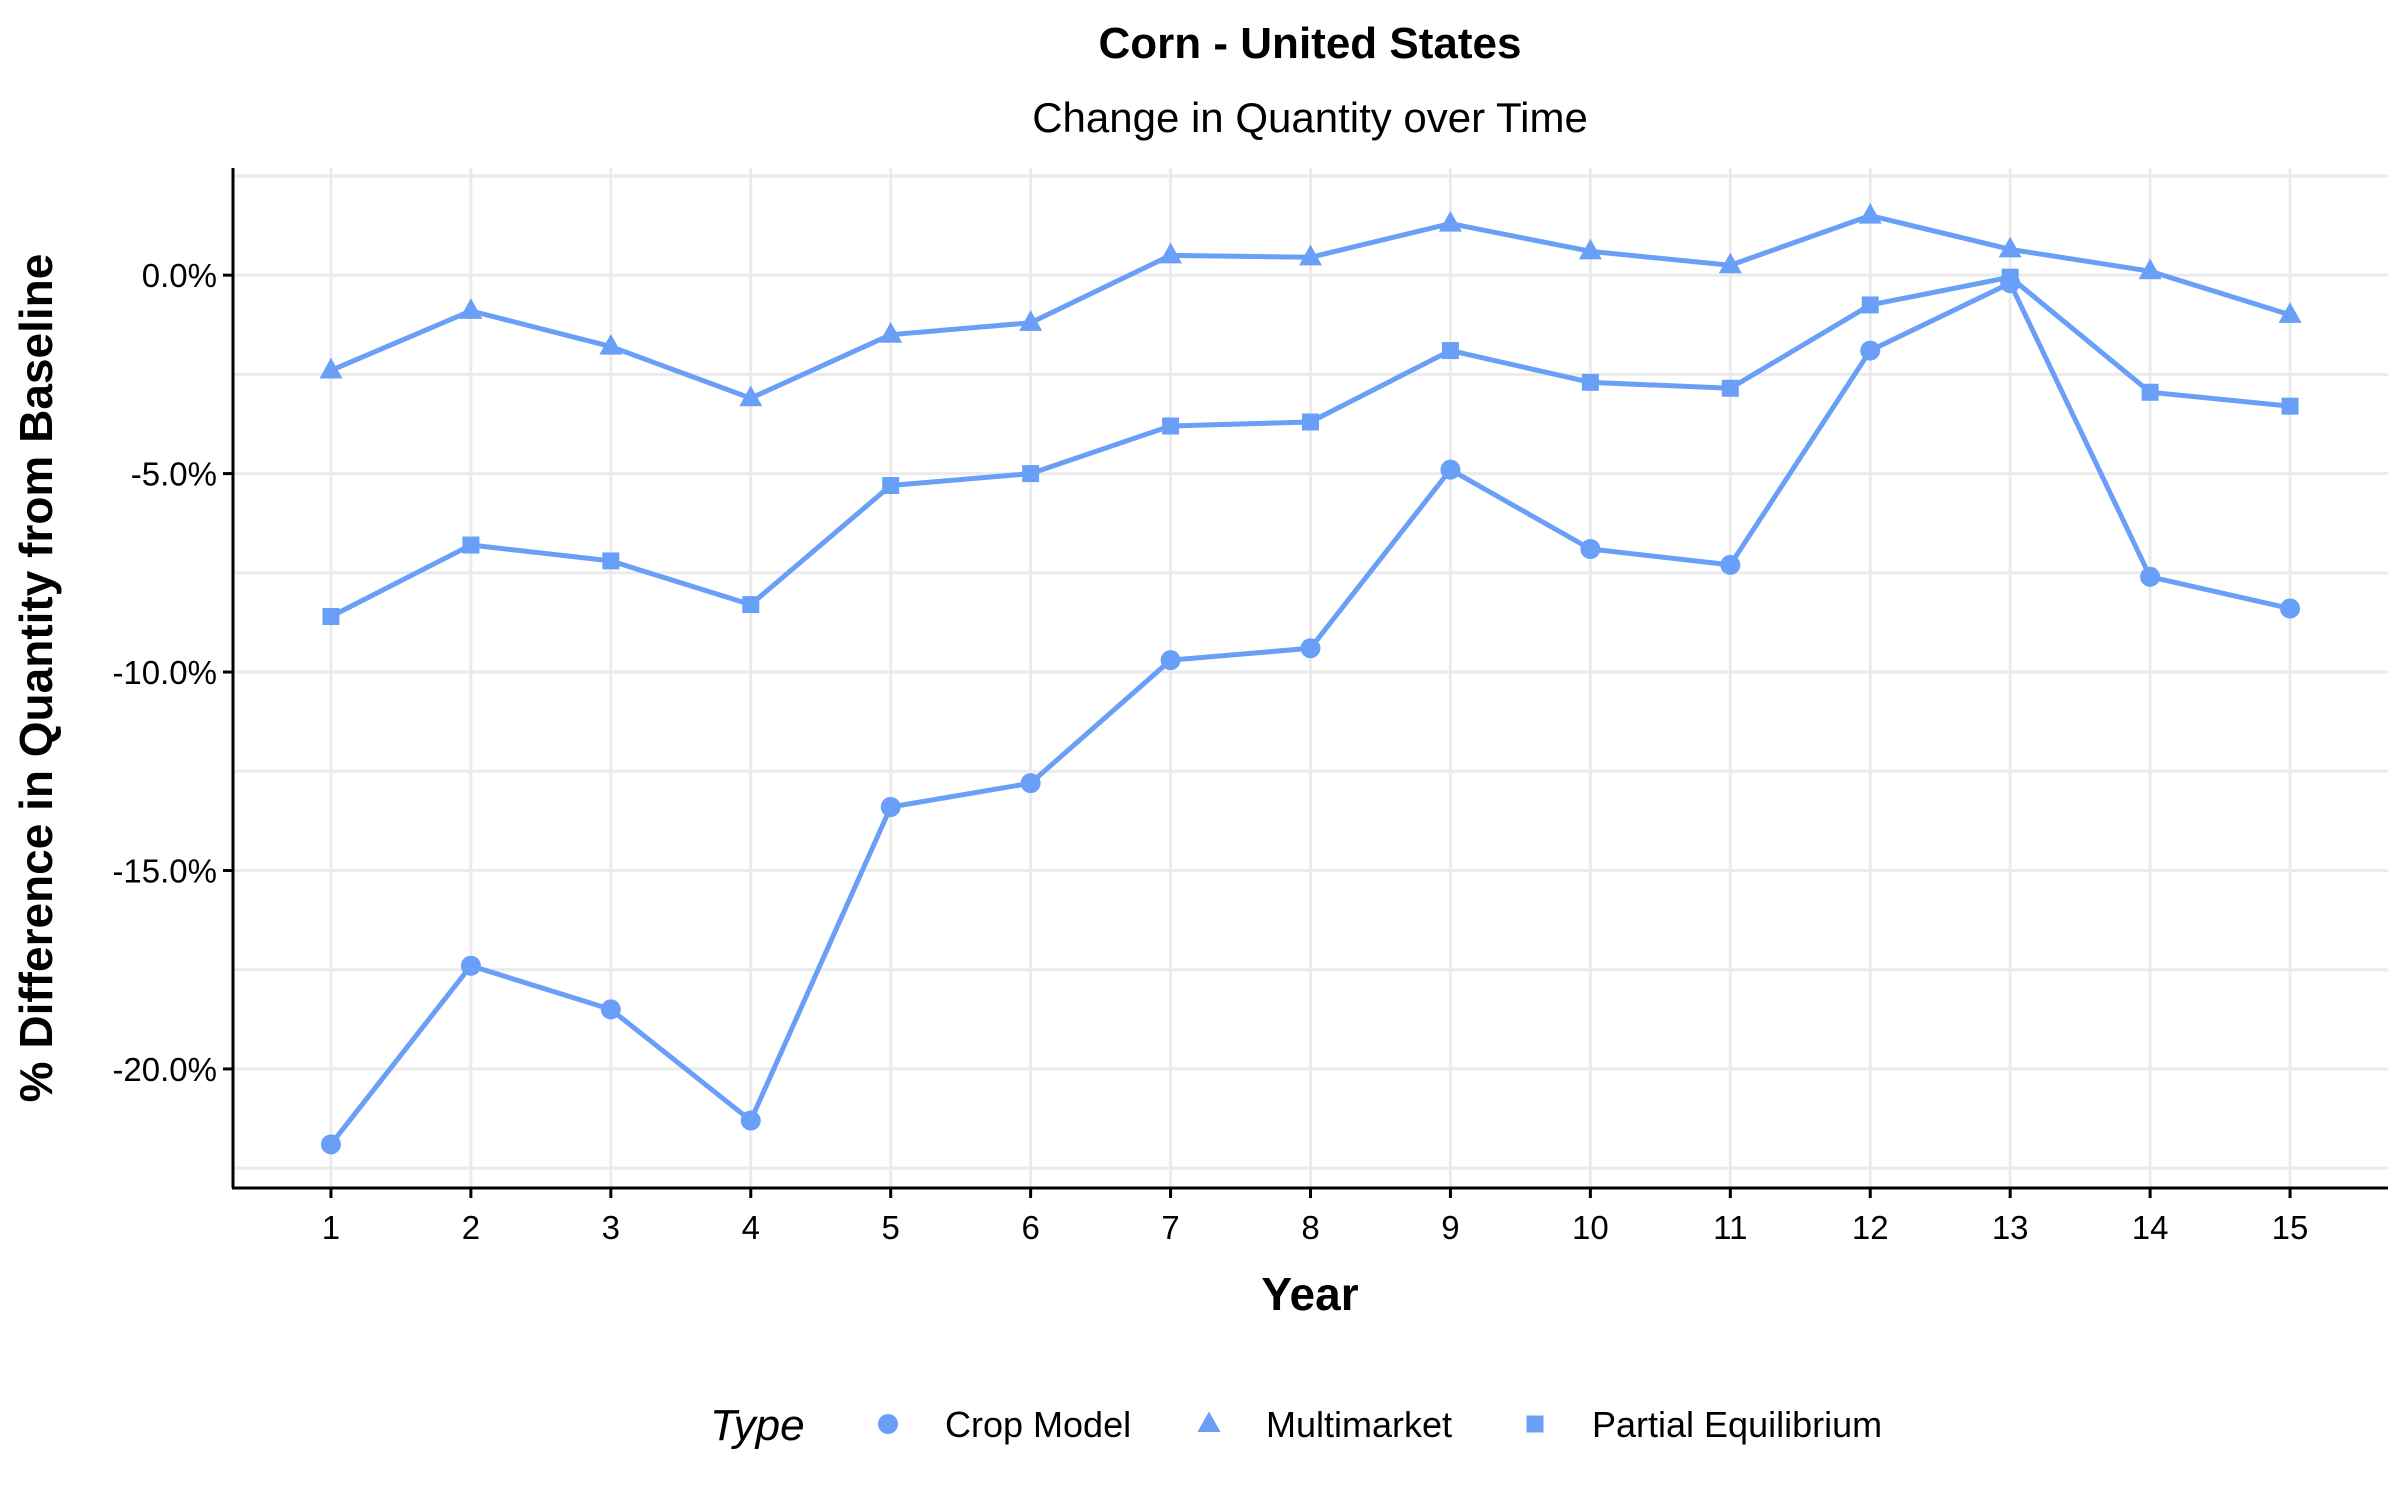 The height and width of the screenshot is (1500, 2400). I want to click on y-tick-label: -5.0%, so click(174, 474).